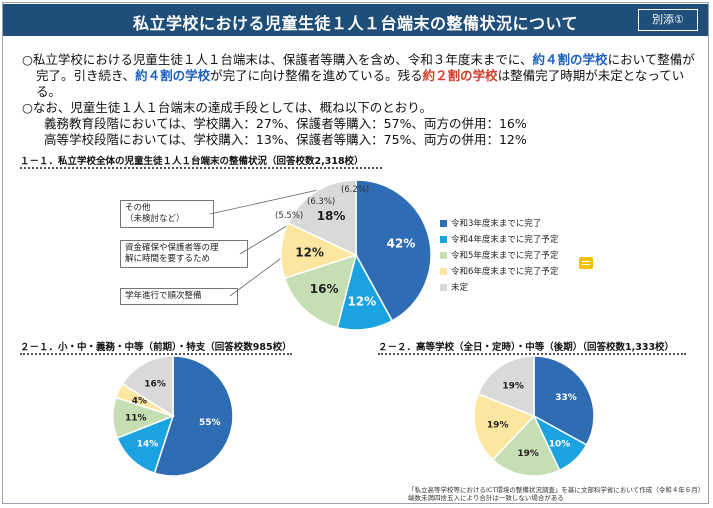  I want to click on chart2-label-3: 4%, so click(139, 401).